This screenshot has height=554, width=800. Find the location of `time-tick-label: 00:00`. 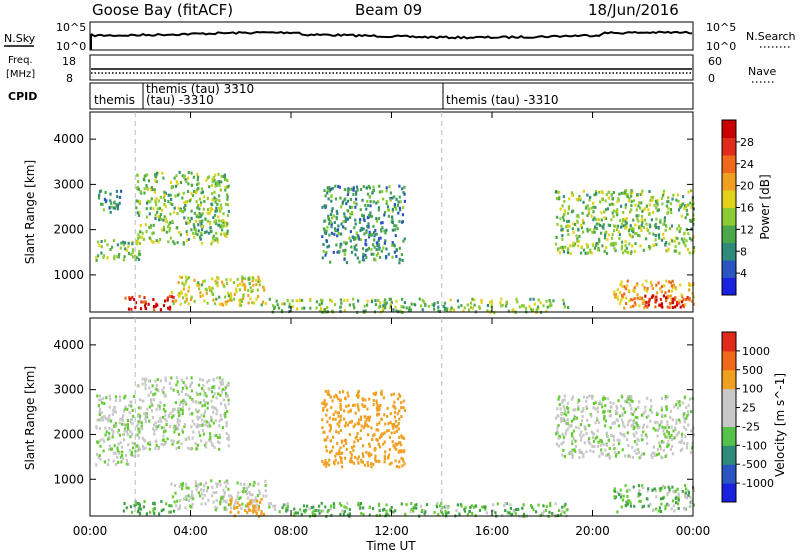

time-tick-label: 00:00 is located at coordinates (90, 531).